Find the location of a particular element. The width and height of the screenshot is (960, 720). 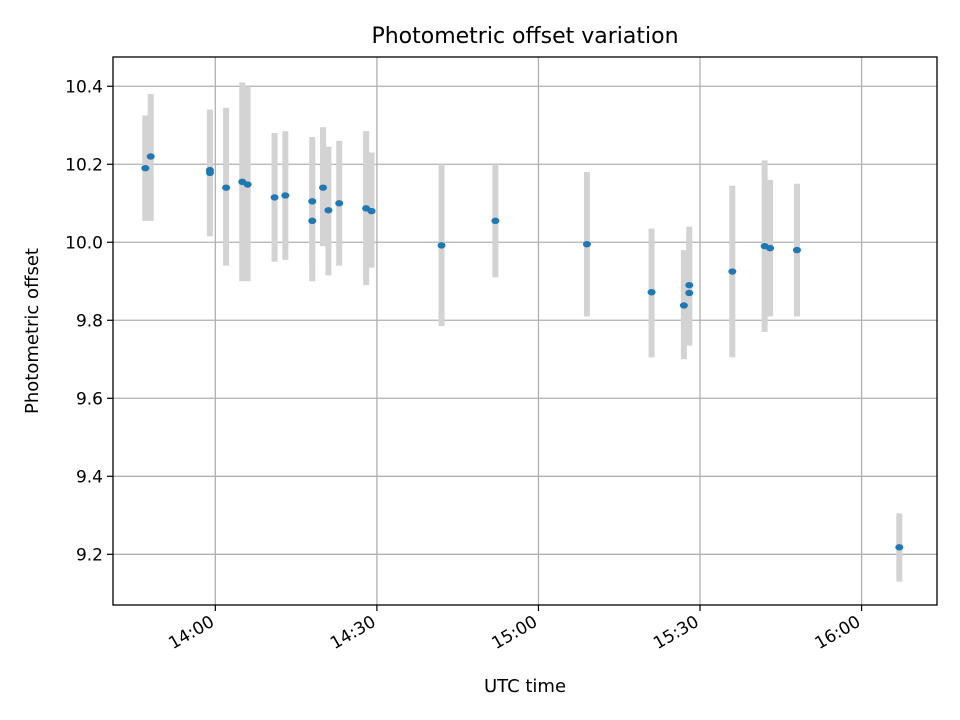

y-axis-ticks: 9.2 9.4 9.6 9.8 10.0 10.2 10.4 is located at coordinates (89, 321).